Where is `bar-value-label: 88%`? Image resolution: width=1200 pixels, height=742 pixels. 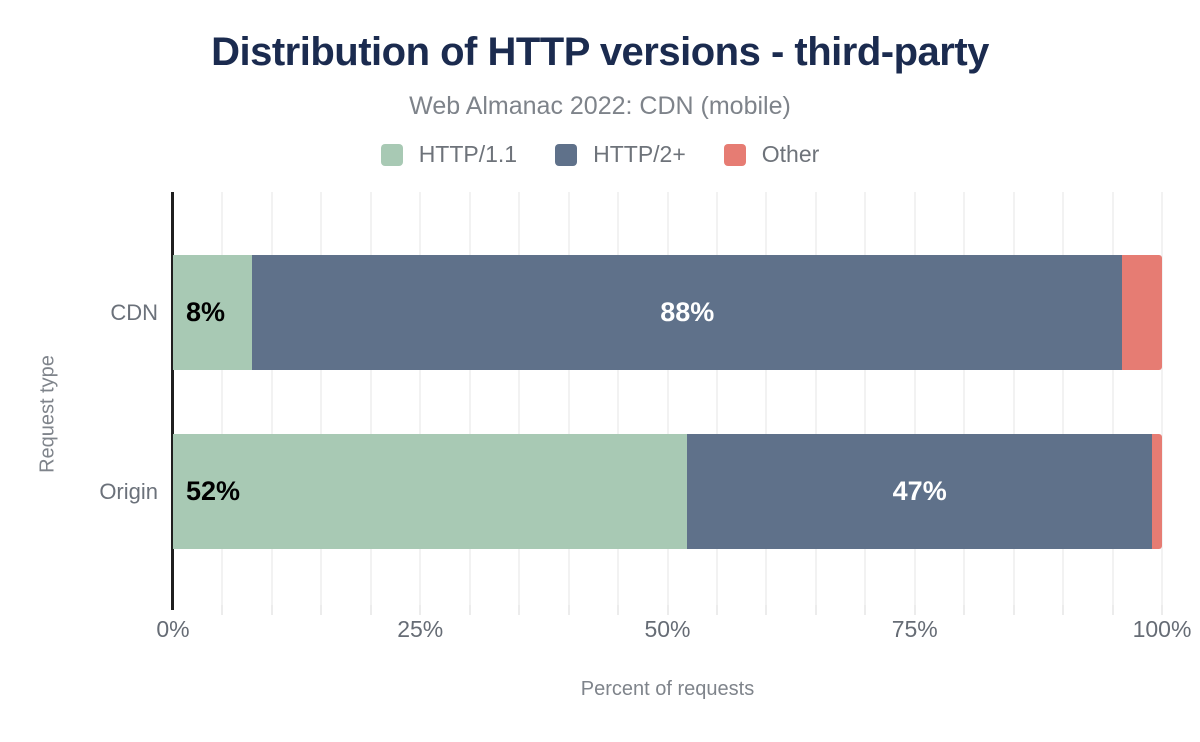
bar-value-label: 88% is located at coordinates (687, 312).